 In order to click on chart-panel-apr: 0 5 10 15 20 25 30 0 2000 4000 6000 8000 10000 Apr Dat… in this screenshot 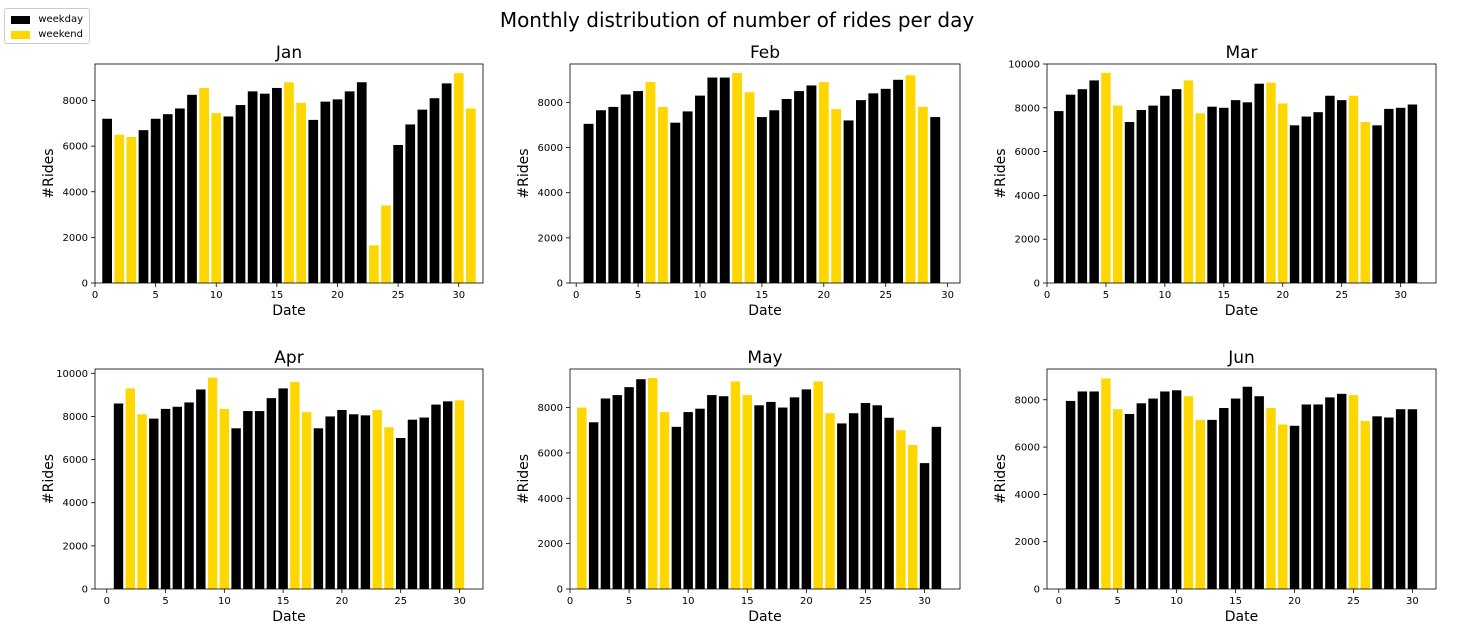, I will do `click(262, 486)`.